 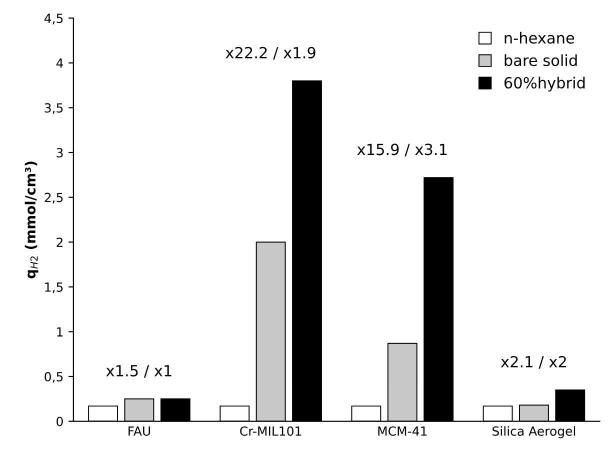 What do you see at coordinates (533, 362) in the screenshot?
I see `annotation: x2.1 / x2` at bounding box center [533, 362].